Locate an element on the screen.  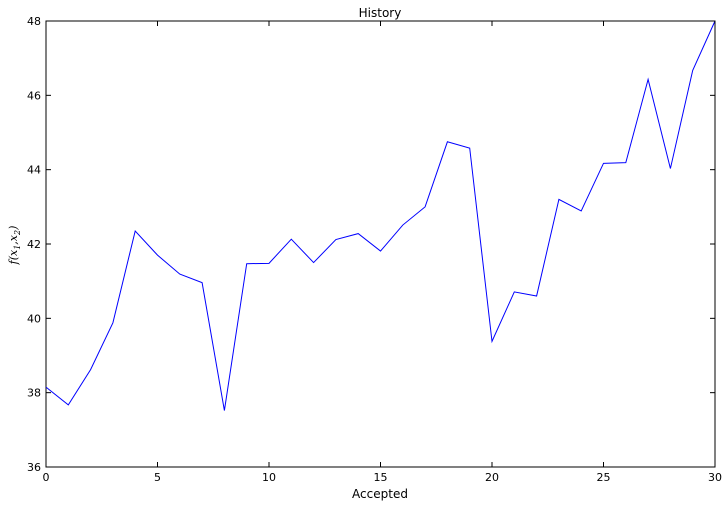
x-tick-label: 25 is located at coordinates (604, 477).